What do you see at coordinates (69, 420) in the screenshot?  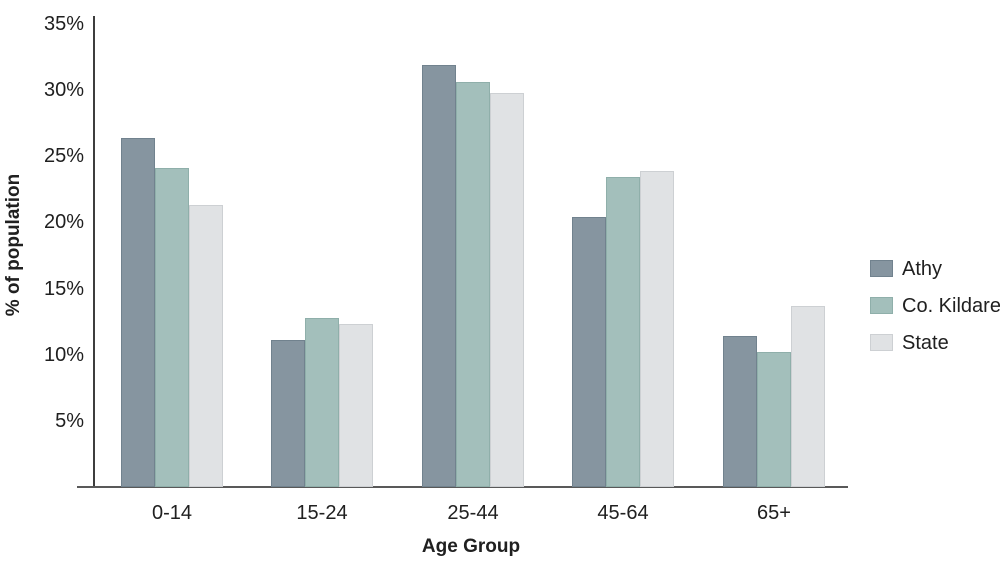 I see `y-tick-label: 5%` at bounding box center [69, 420].